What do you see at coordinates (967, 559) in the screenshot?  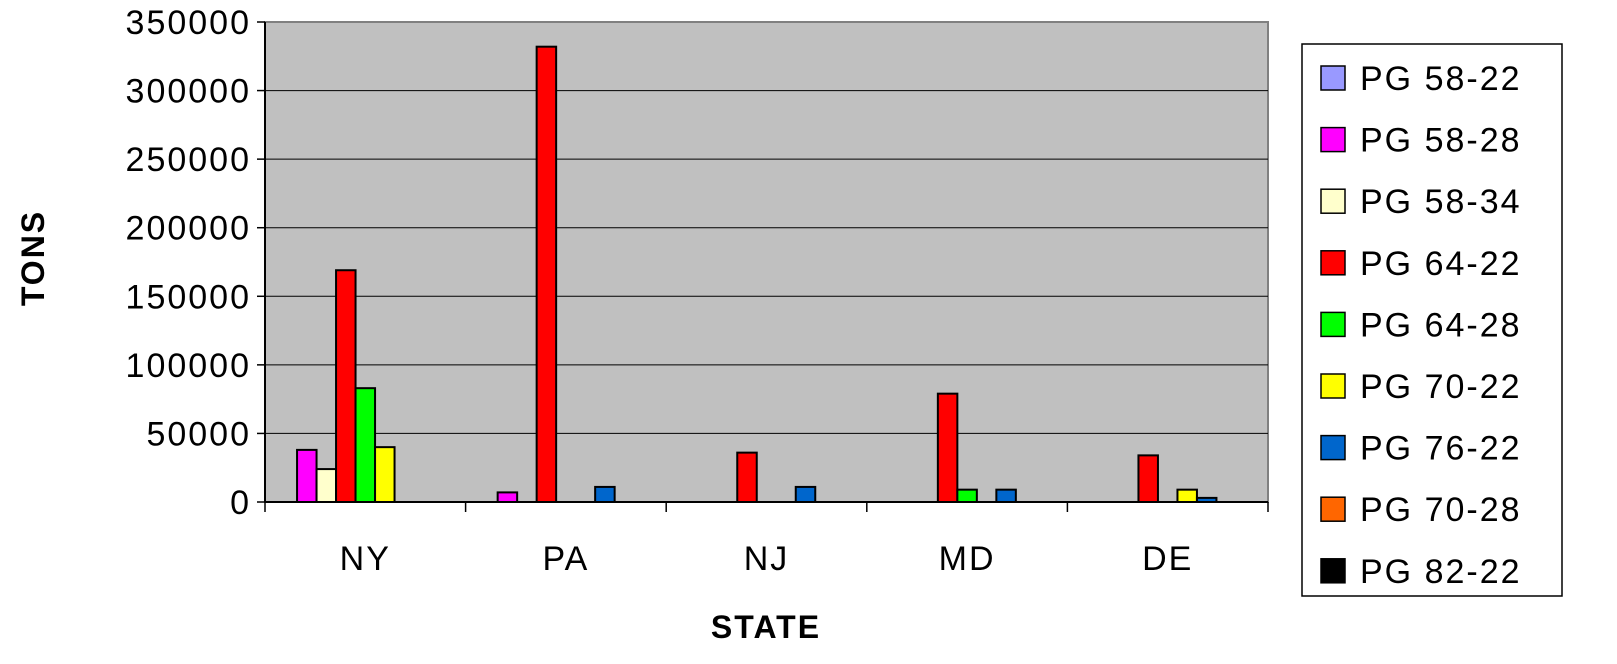 I see `x-tick-label: MD` at bounding box center [967, 559].